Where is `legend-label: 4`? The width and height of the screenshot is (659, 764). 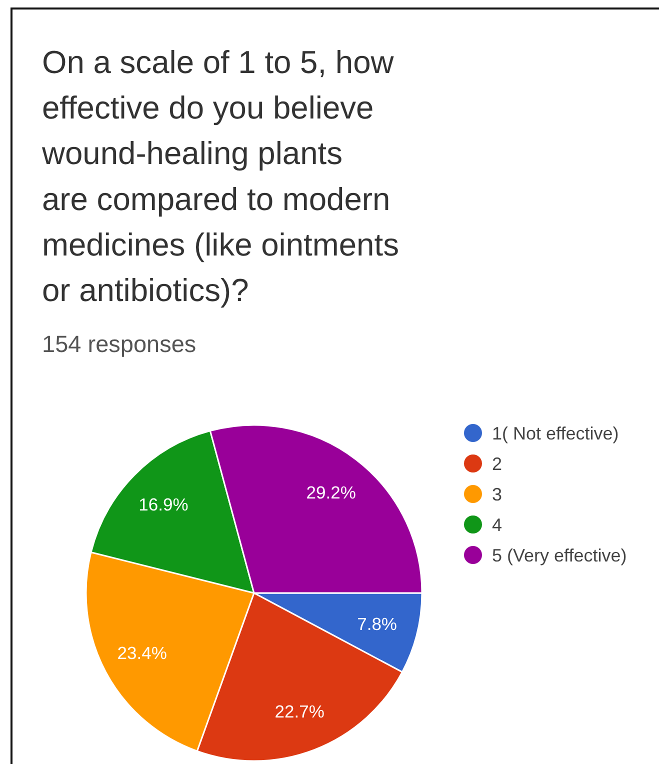 legend-label: 4 is located at coordinates (497, 524).